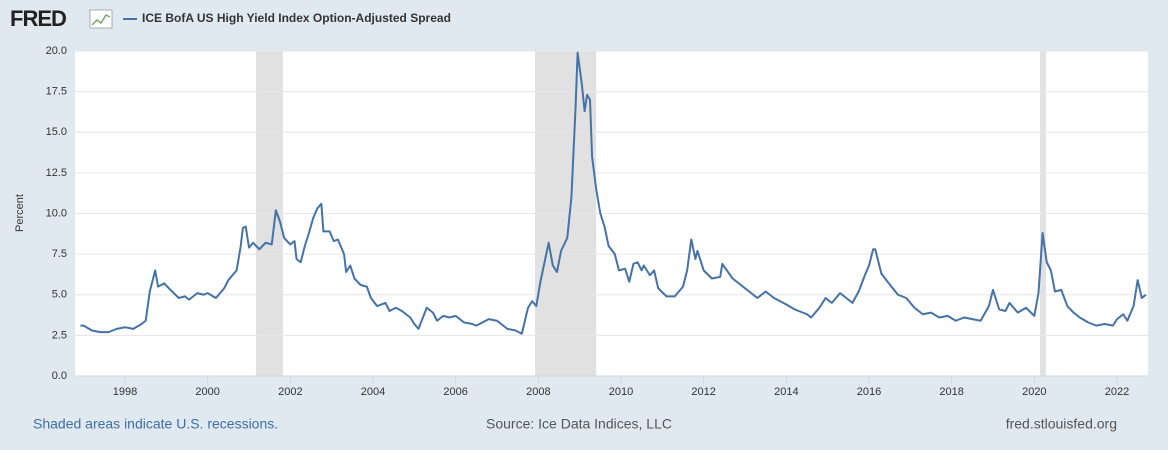 The height and width of the screenshot is (450, 1168). Describe the element at coordinates (155, 424) in the screenshot. I see `footer-recessions: Shaded areas indicate U.S. recessions.` at that location.